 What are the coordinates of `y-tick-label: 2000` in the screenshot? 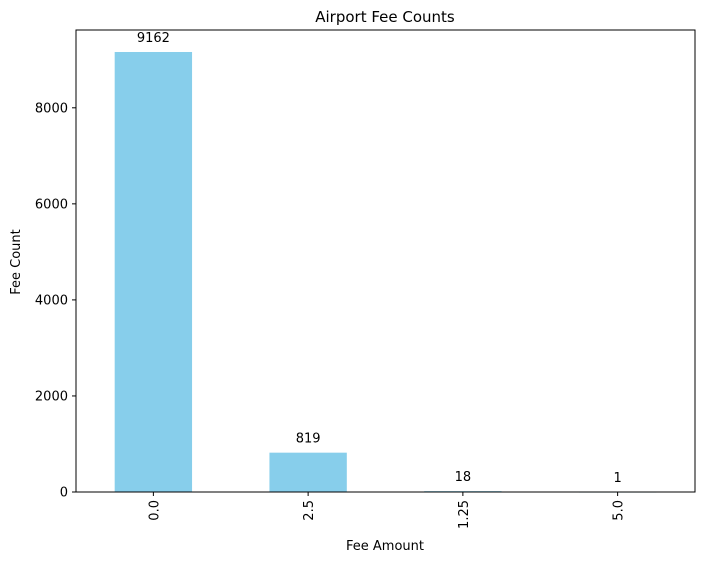 It's located at (51, 396).